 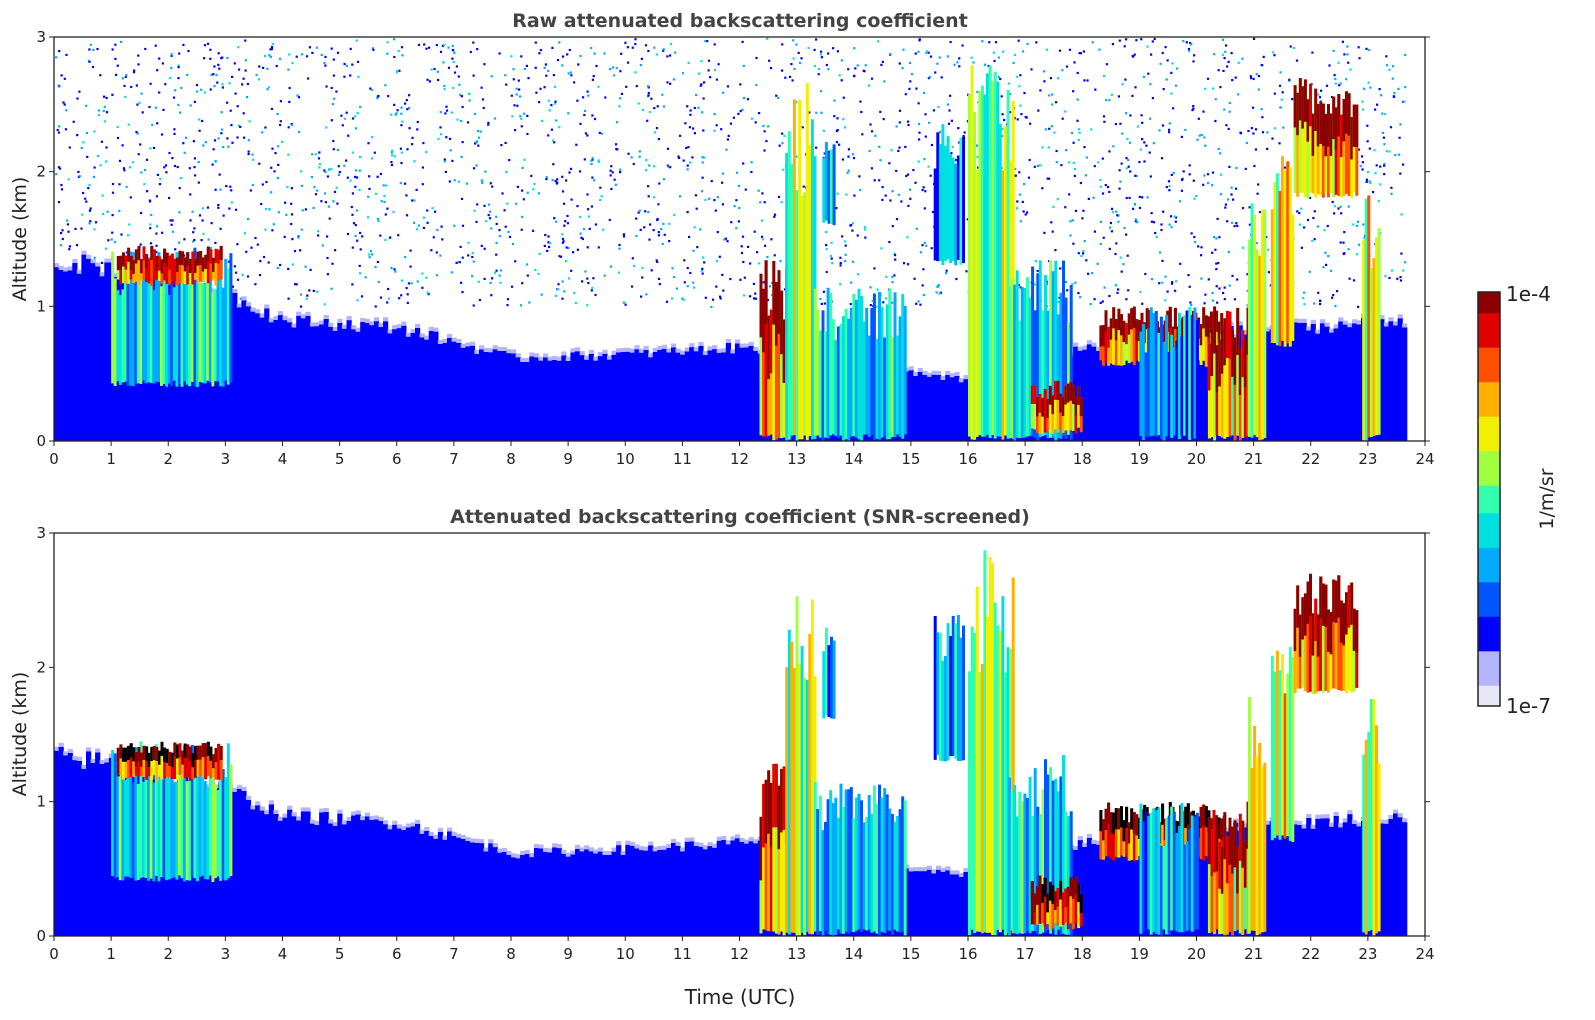 What do you see at coordinates (454, 954) in the screenshot?
I see `x-tick-label: 7` at bounding box center [454, 954].